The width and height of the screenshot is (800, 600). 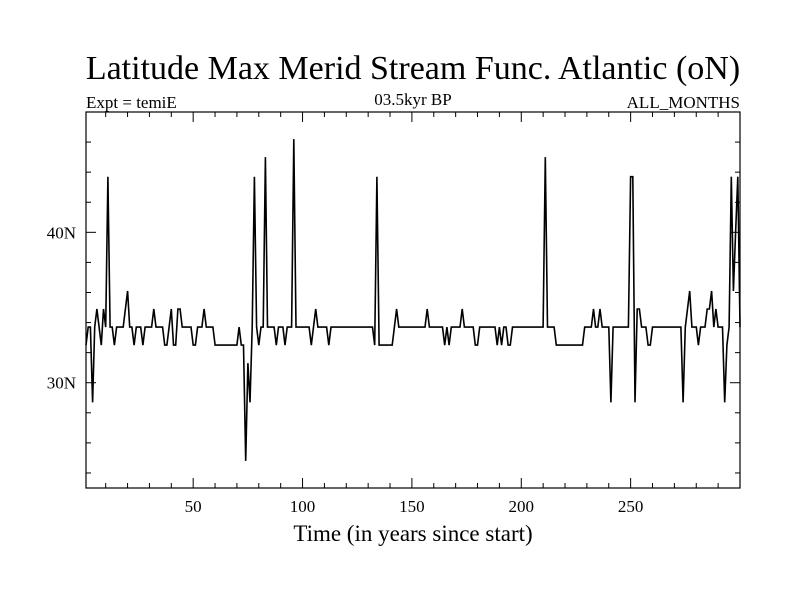 I want to click on x-tick-label: 200, so click(x=522, y=506).